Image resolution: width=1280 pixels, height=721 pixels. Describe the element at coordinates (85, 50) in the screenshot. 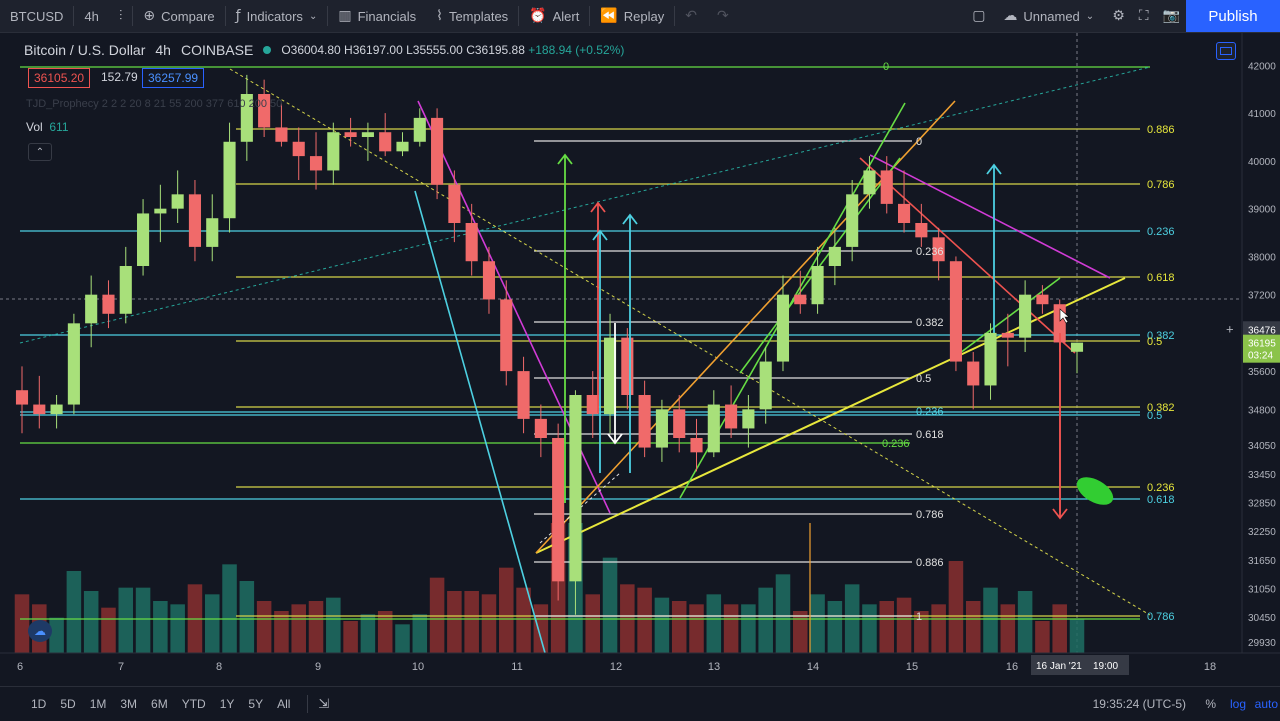

I see `legend-title: Bitcoin / U.S. Dollar` at that location.